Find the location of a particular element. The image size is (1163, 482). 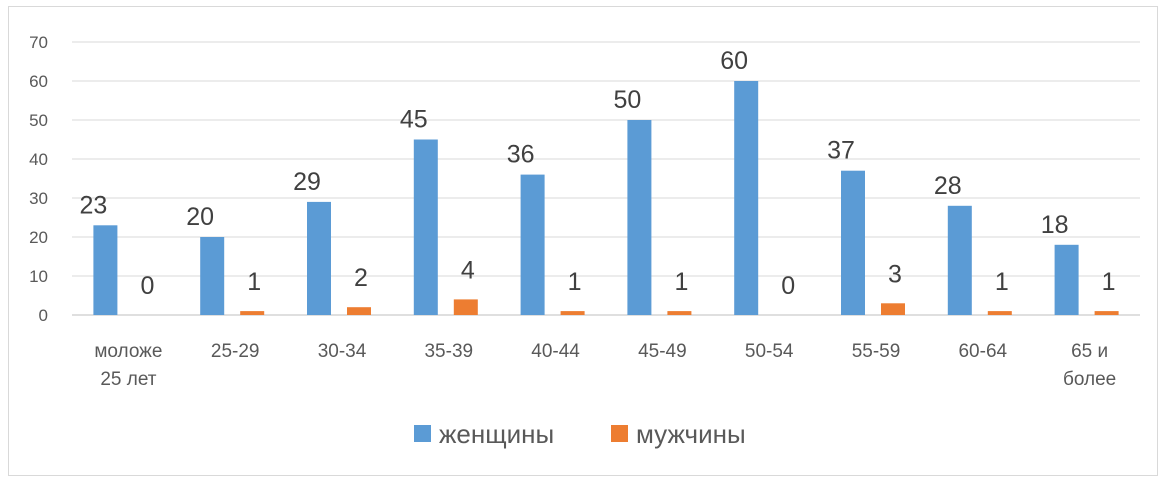

y-tick-label: 10 is located at coordinates (38, 276).